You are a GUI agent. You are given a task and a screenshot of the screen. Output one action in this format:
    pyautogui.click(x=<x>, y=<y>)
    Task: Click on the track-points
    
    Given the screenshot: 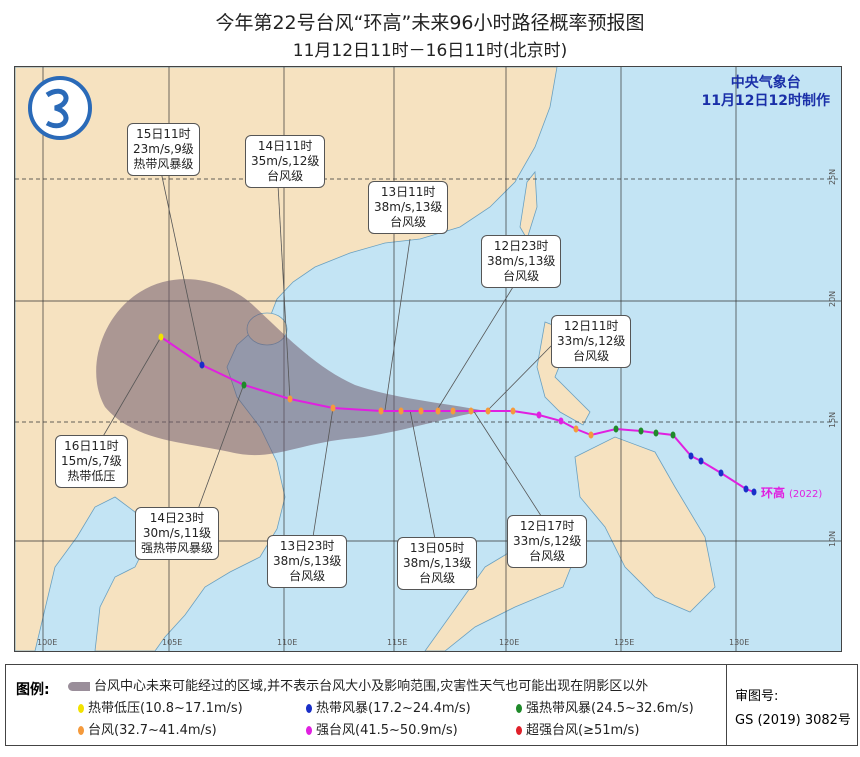 What is the action you would take?
    pyautogui.click(x=457, y=414)
    